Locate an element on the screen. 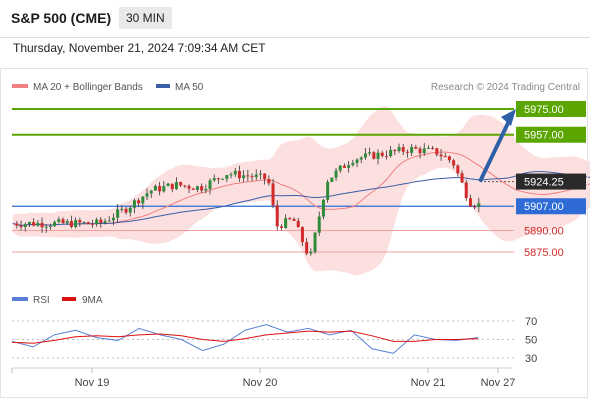 Image resolution: width=590 pixels, height=400 pixels. x-axis: Nov 19 Nov 20 Nov 21 Nov 27 is located at coordinates (263, 378).